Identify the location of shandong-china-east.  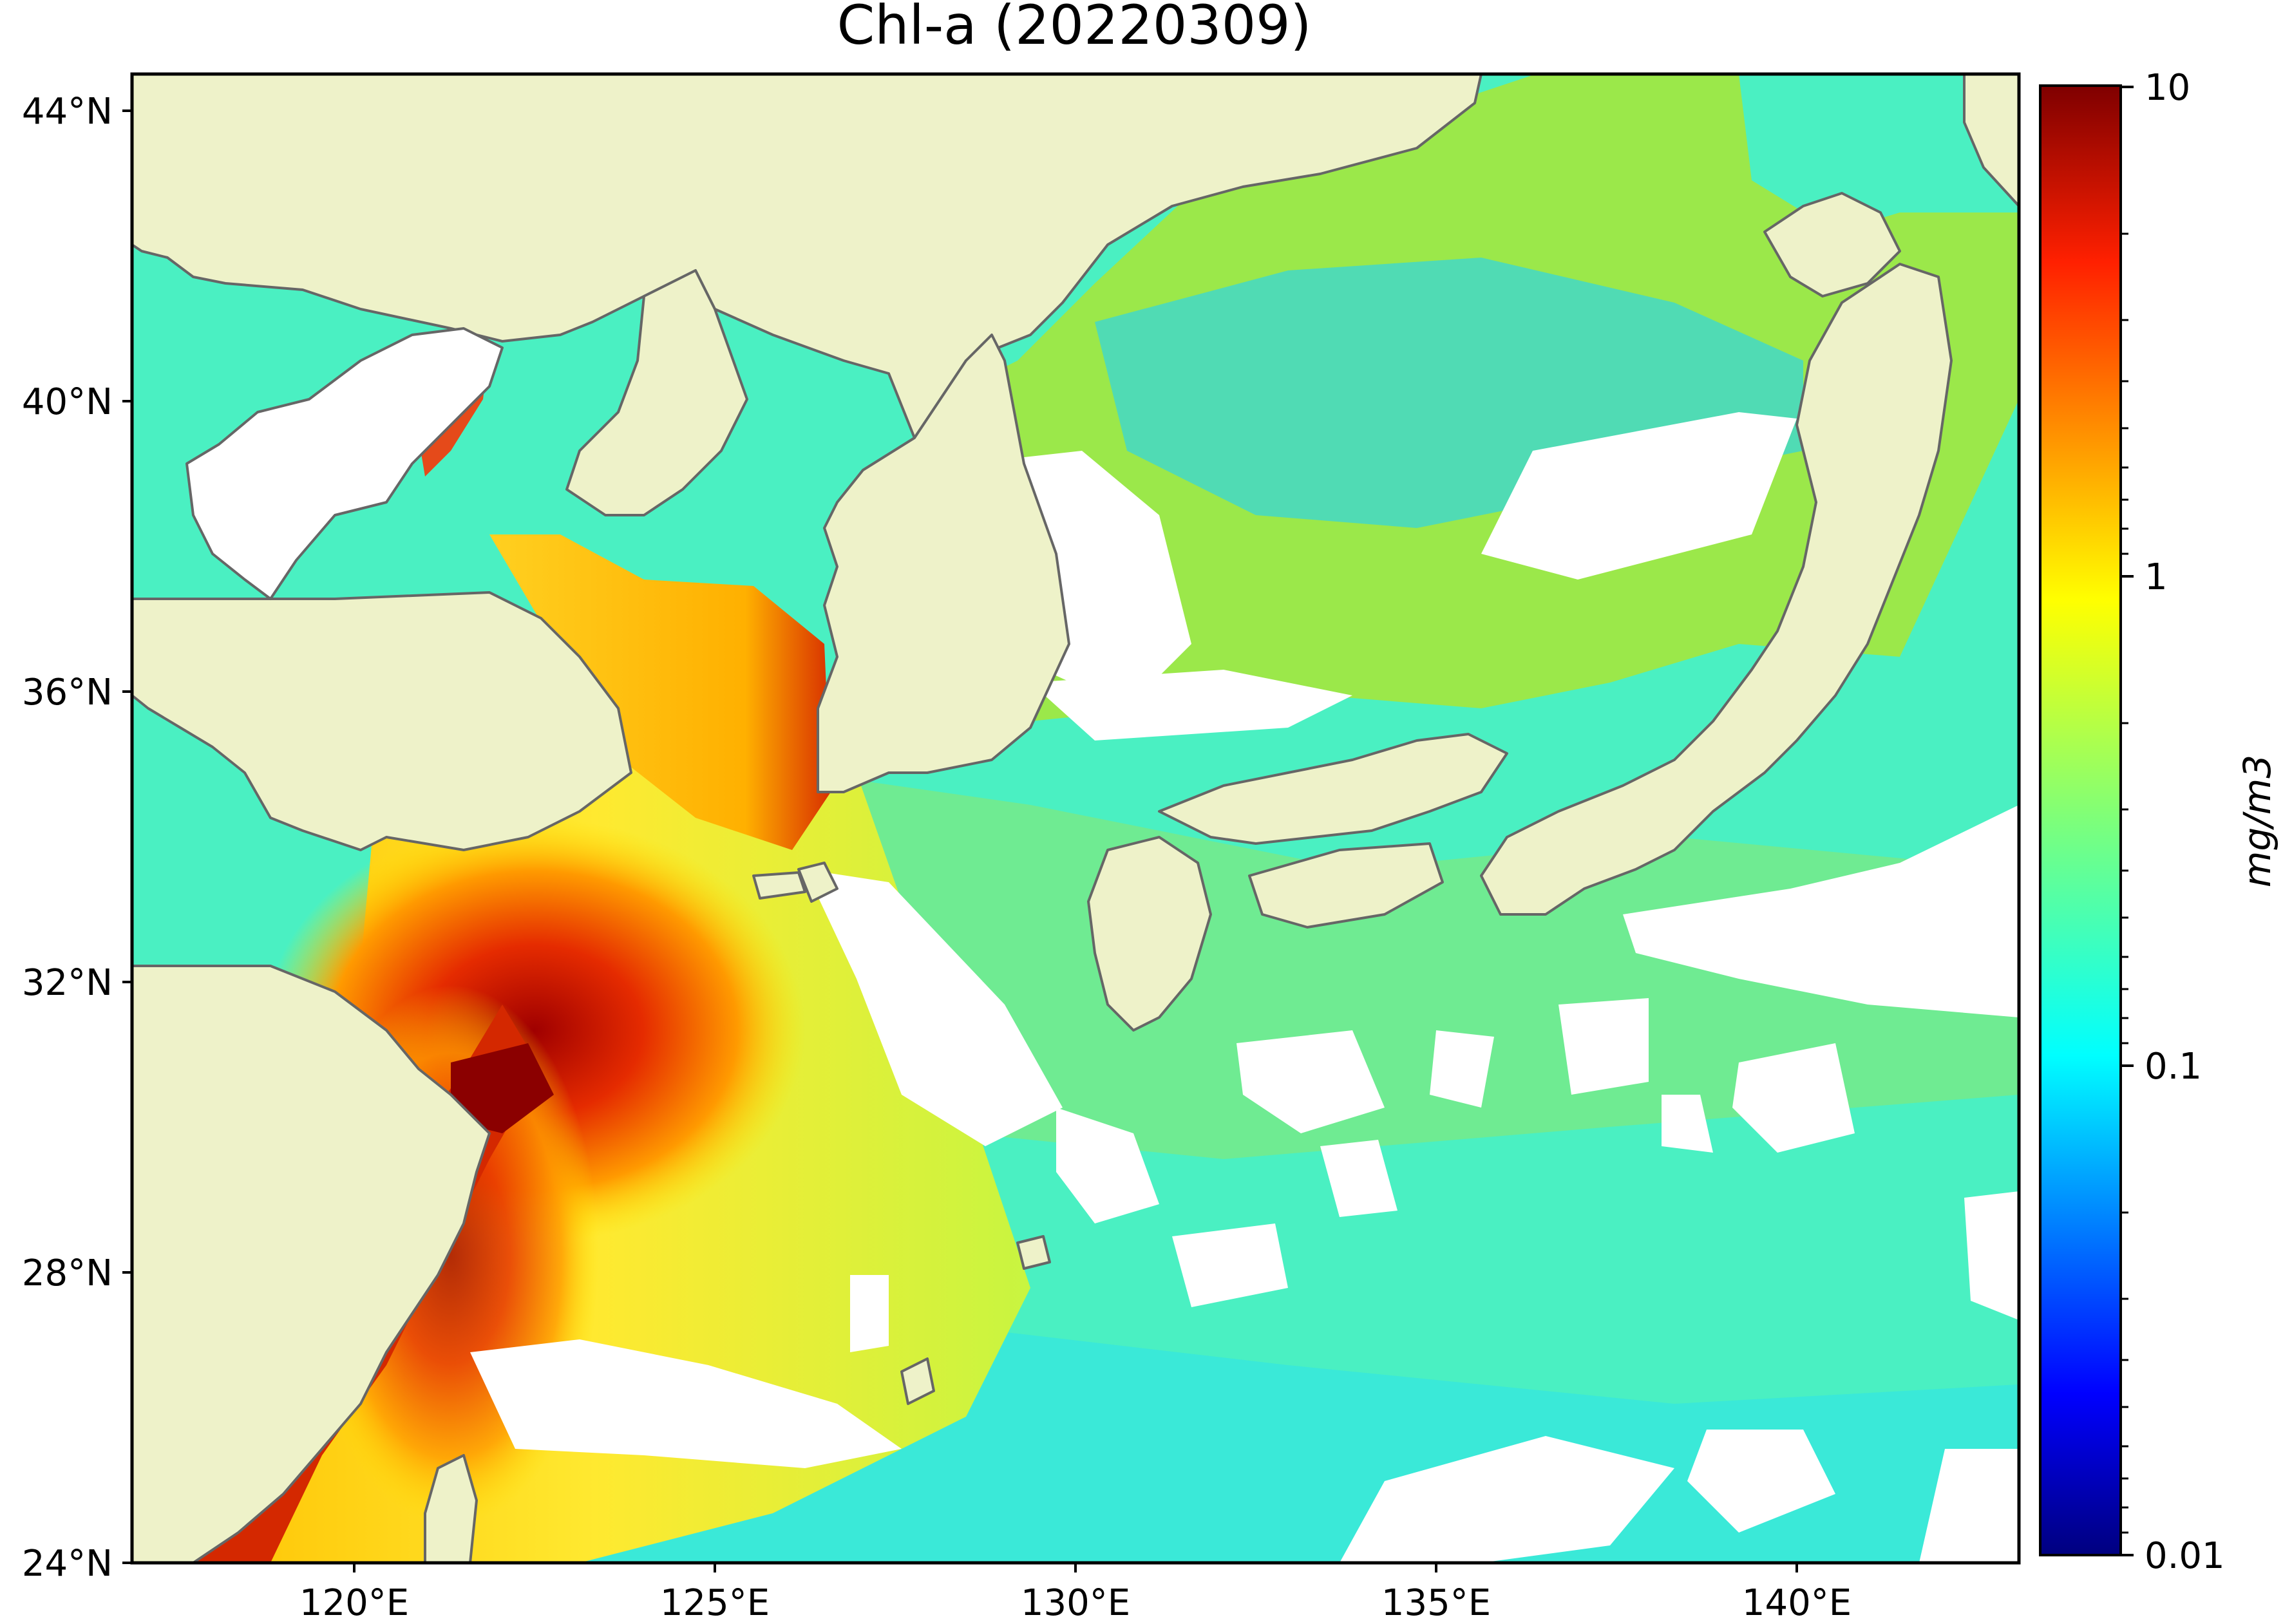
(382, 721).